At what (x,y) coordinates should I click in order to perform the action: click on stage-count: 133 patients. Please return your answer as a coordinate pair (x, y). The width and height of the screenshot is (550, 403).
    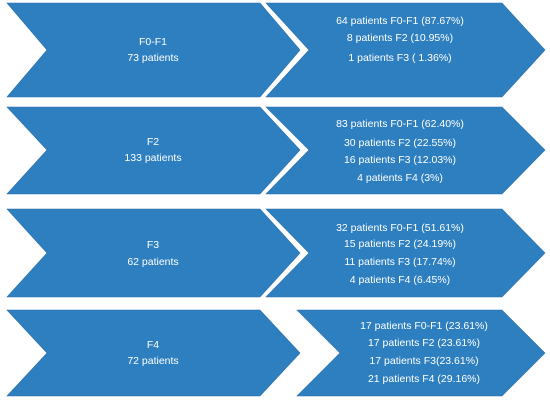
    Looking at the image, I should click on (152, 158).